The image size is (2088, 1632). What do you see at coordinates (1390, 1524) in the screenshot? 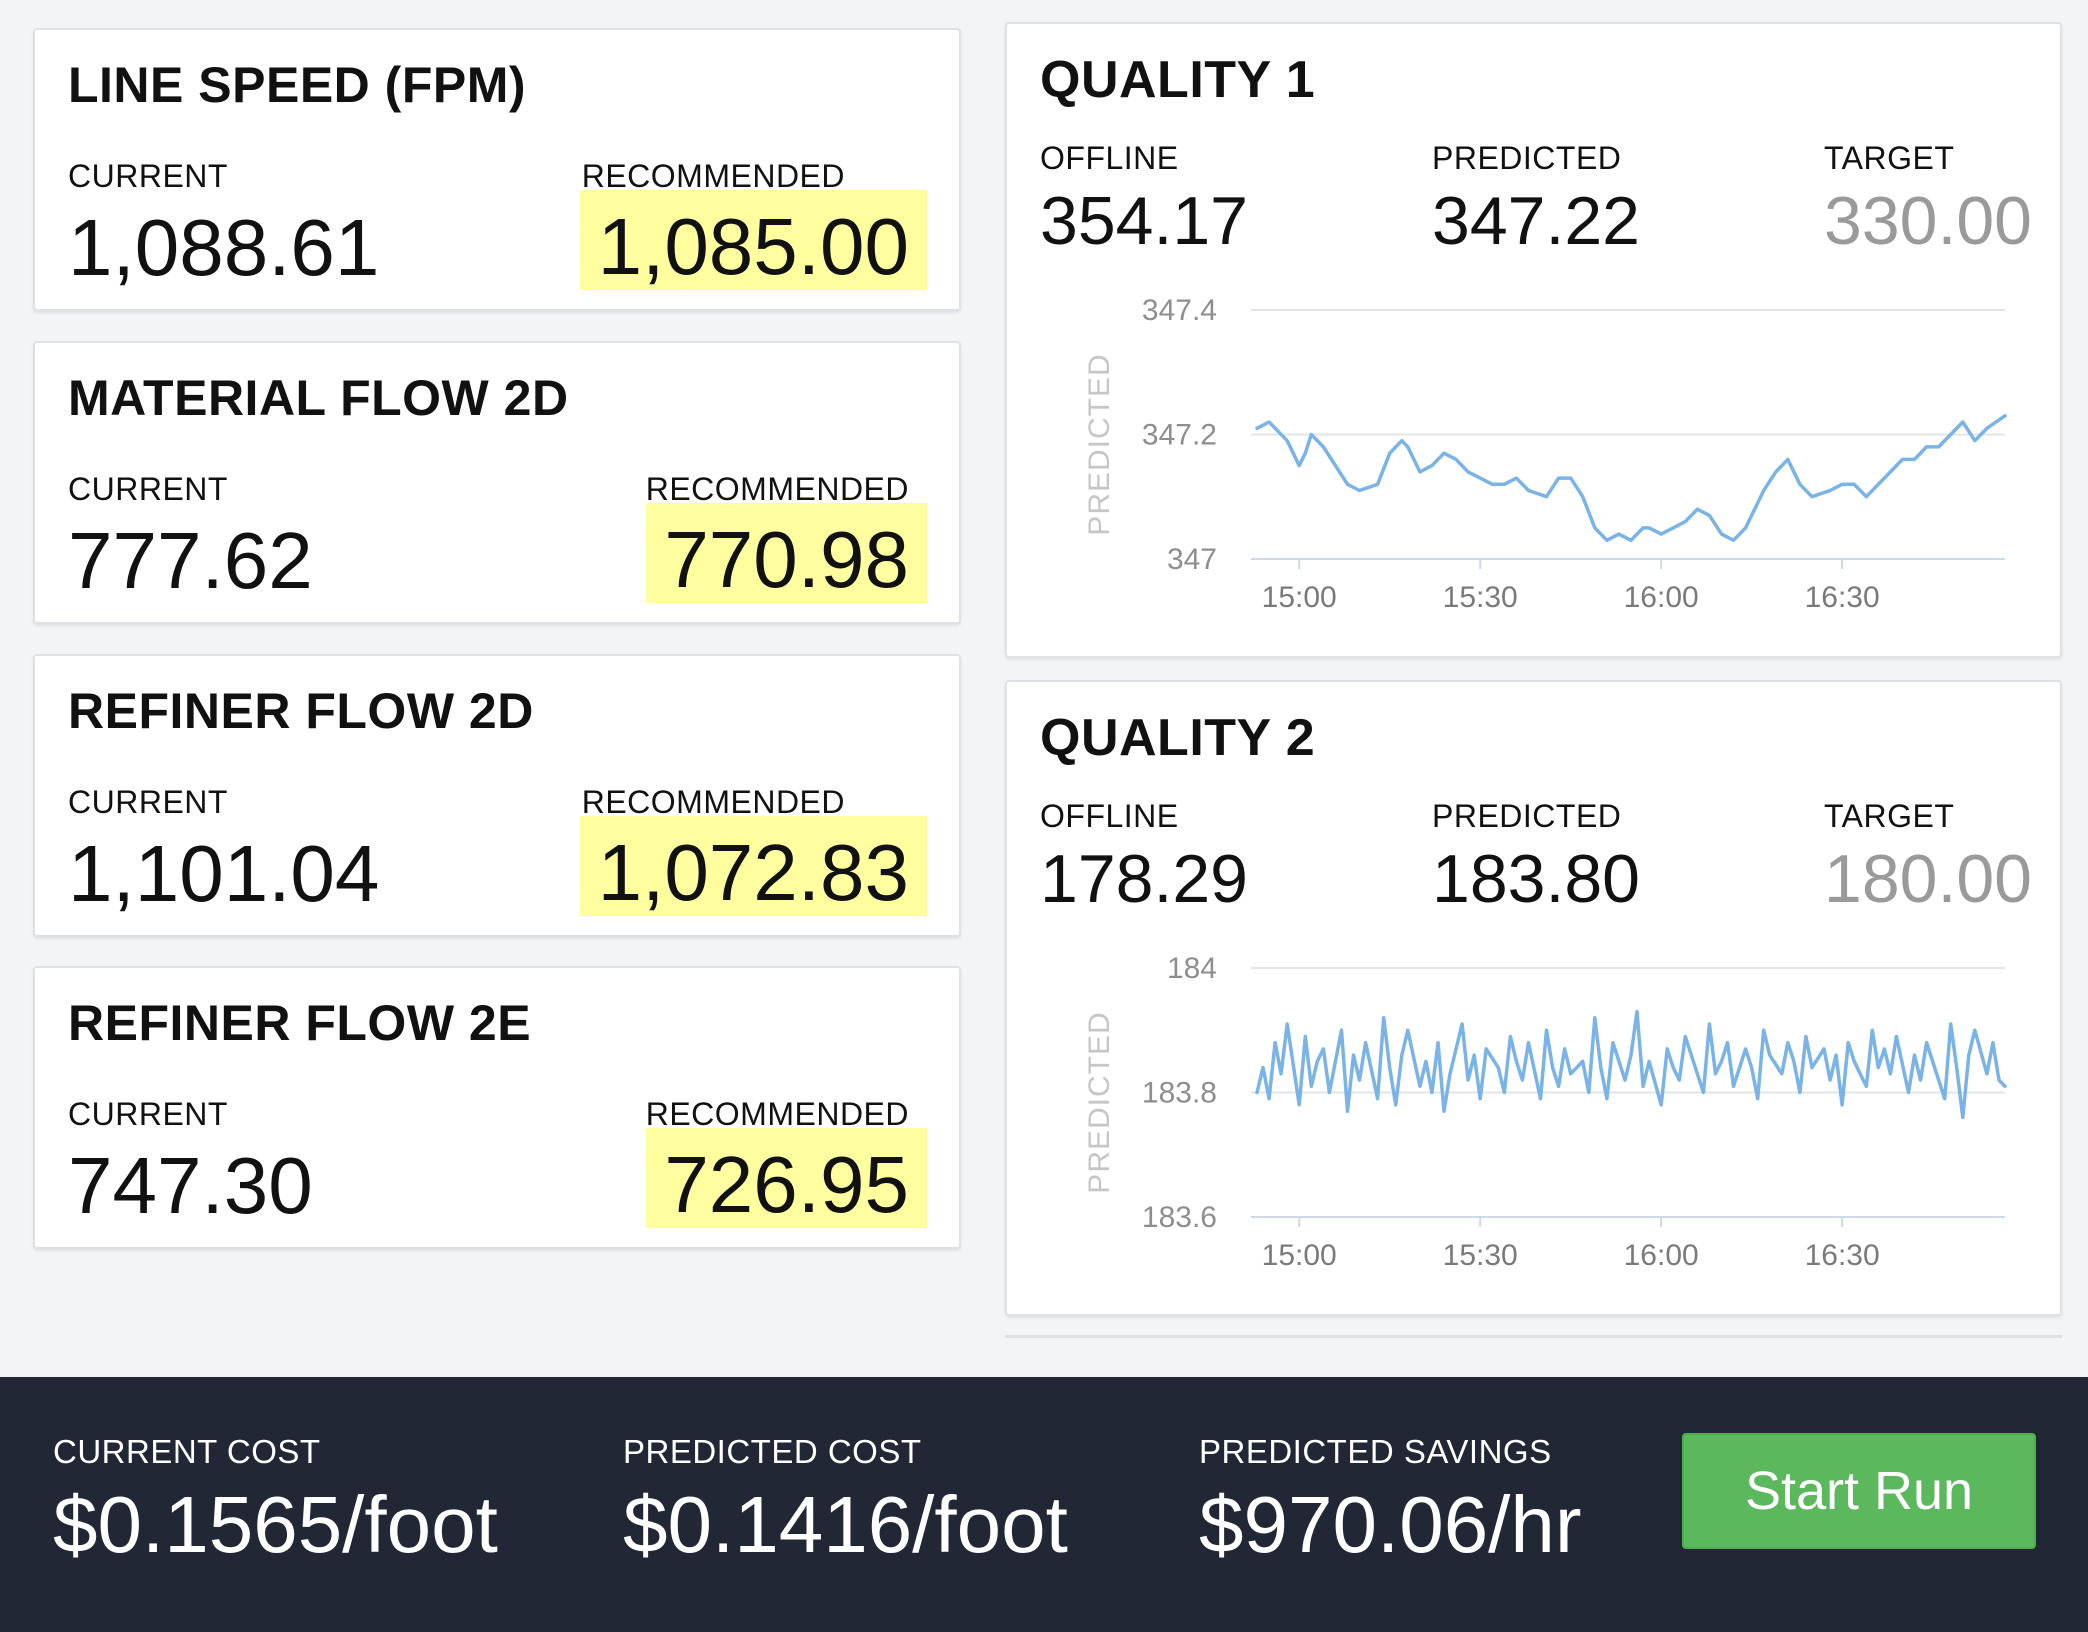
I see `predicted-savings-value: $970.06/hr` at bounding box center [1390, 1524].